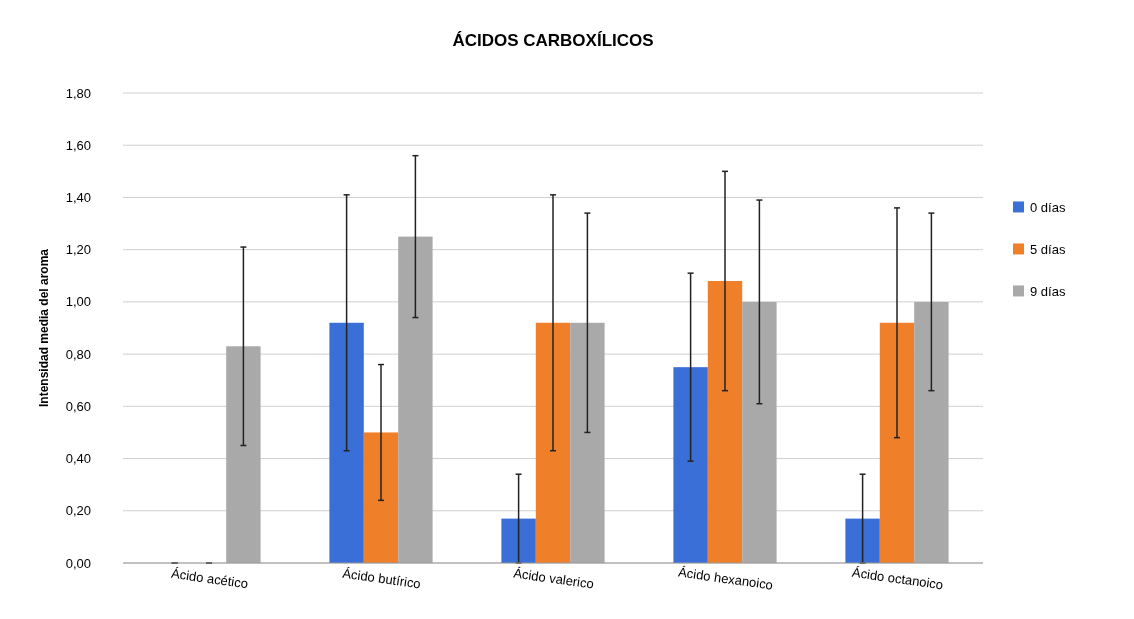  What do you see at coordinates (78, 406) in the screenshot?
I see `y-tick-label: 0,60` at bounding box center [78, 406].